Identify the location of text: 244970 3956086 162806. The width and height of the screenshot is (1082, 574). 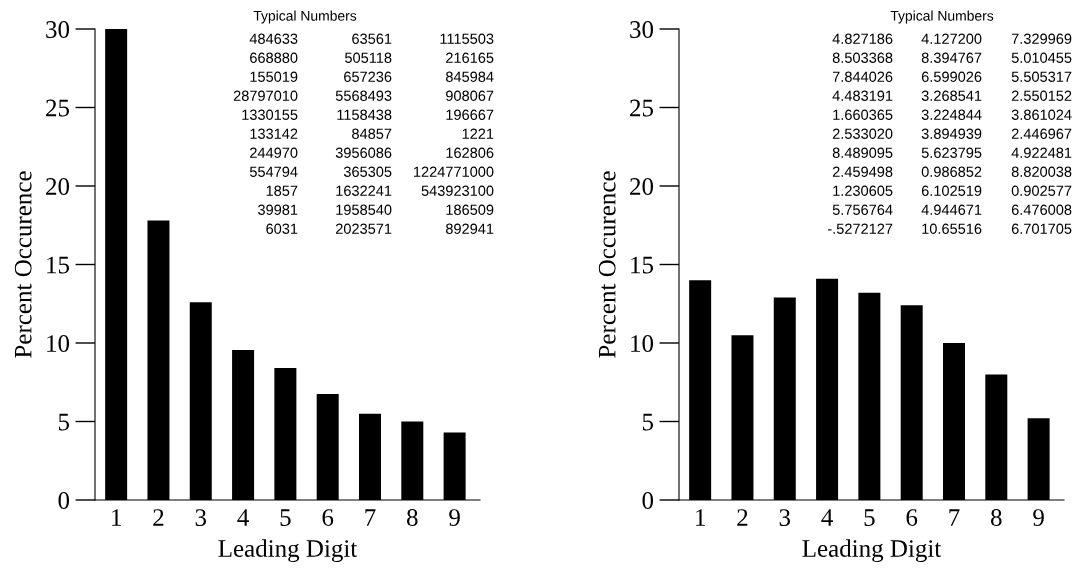
(372, 152).